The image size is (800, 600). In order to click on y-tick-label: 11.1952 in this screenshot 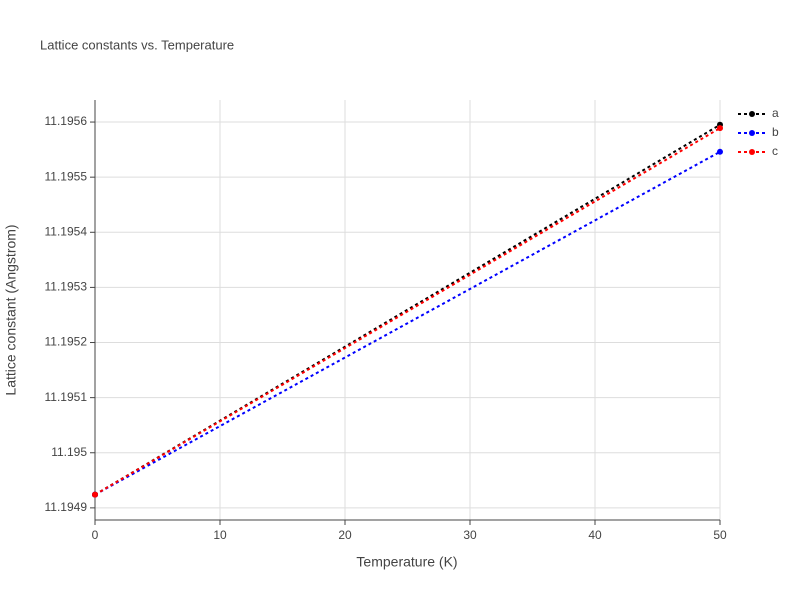, I will do `click(66, 342)`.